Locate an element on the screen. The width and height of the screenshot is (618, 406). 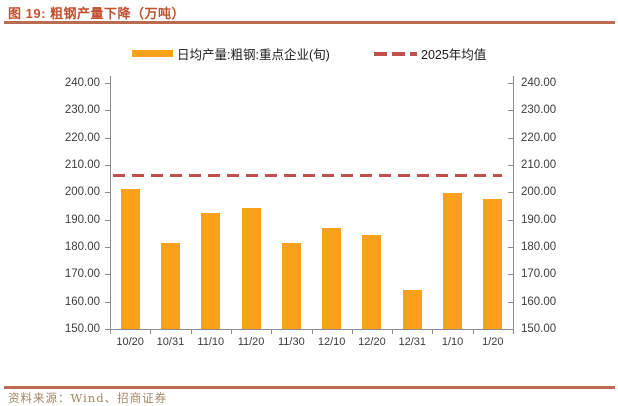
bar-1/20 is located at coordinates (493, 263).